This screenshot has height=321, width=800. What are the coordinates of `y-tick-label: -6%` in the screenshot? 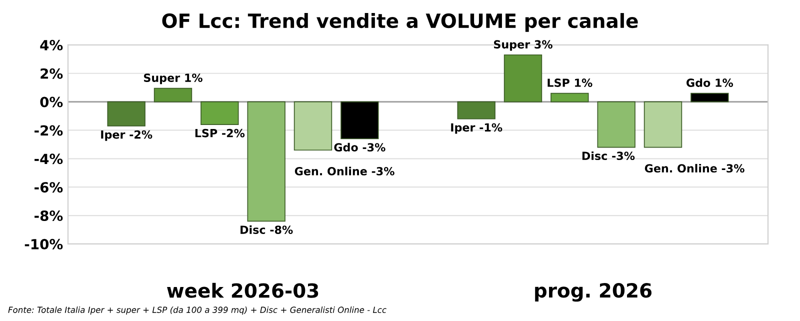 It's located at (48, 187).